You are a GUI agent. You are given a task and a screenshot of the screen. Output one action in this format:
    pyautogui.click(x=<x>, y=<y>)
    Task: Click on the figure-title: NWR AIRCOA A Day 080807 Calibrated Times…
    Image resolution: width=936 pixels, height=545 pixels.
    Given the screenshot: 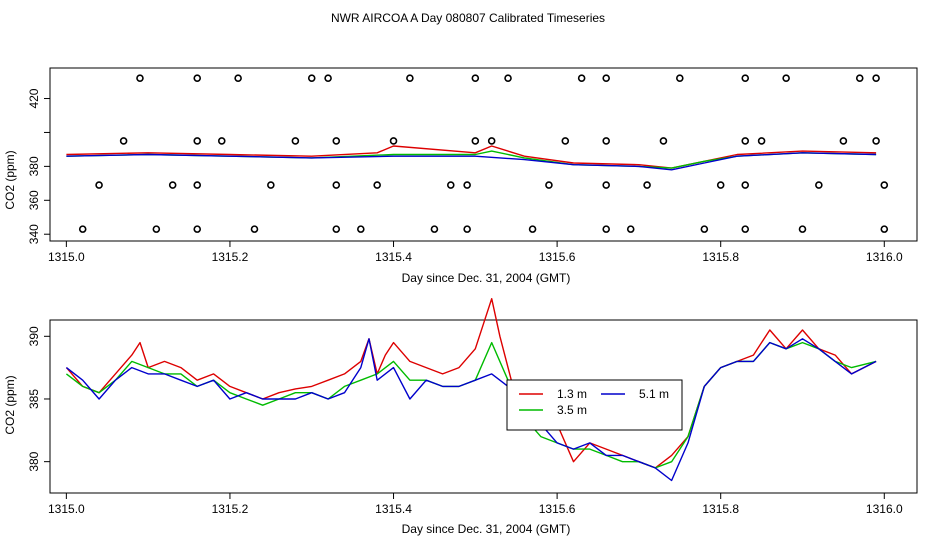 What is the action you would take?
    pyautogui.click(x=468, y=18)
    